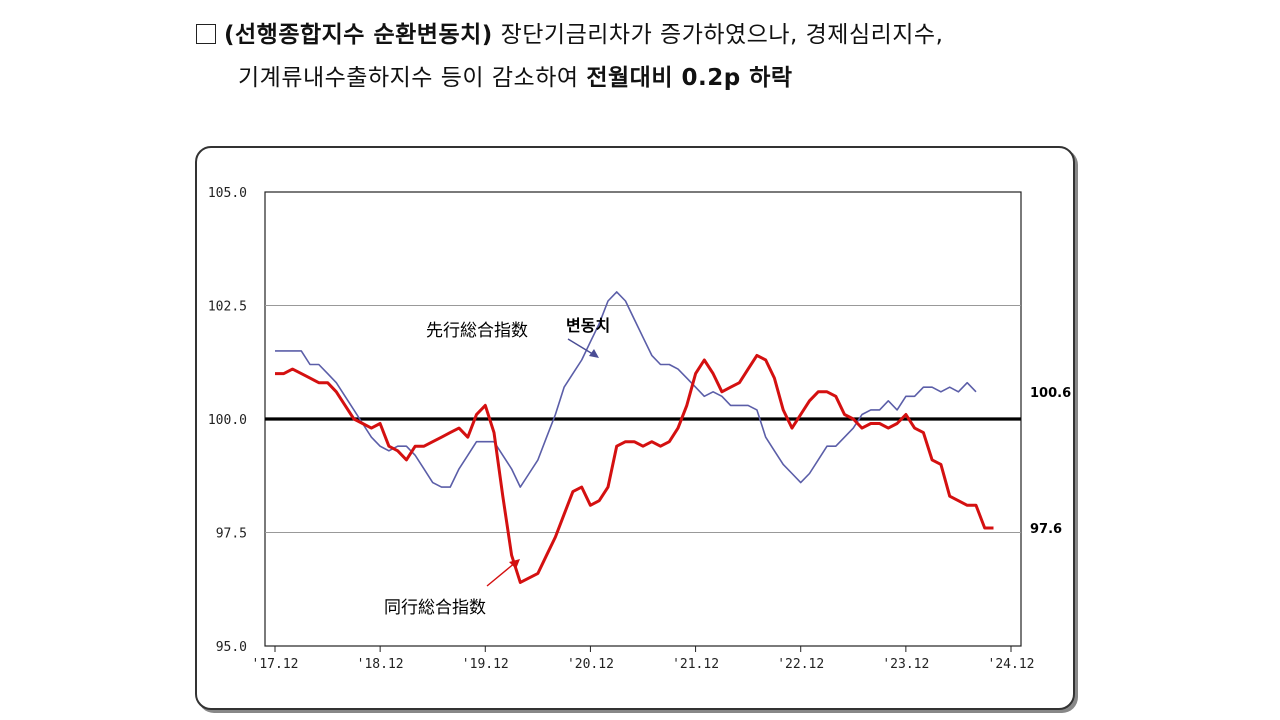 This screenshot has height=720, width=1280. Describe the element at coordinates (905, 664) in the screenshot. I see `x-tick-label: '23.12` at that location.